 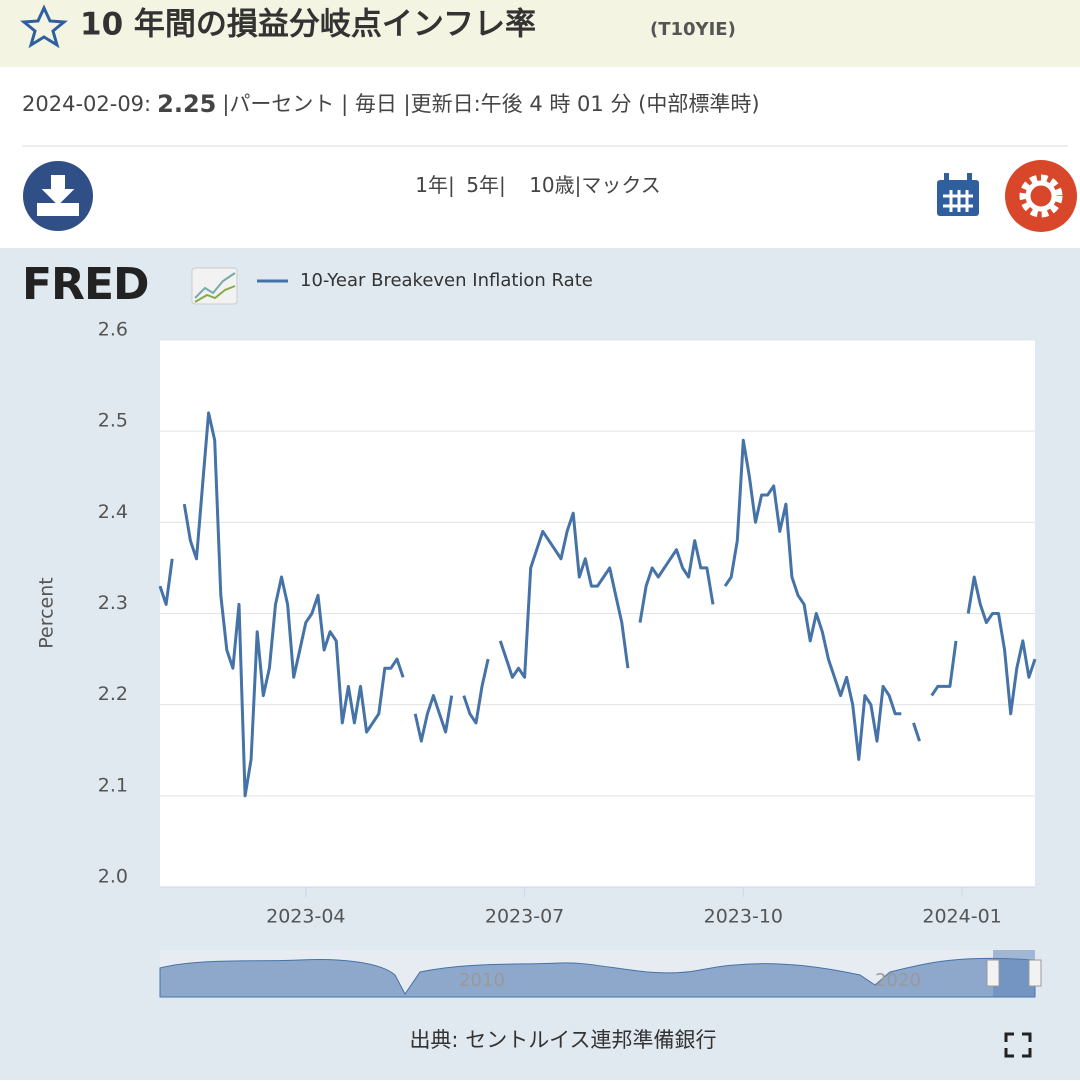 I want to click on navigator-label: 2020, so click(x=898, y=980).